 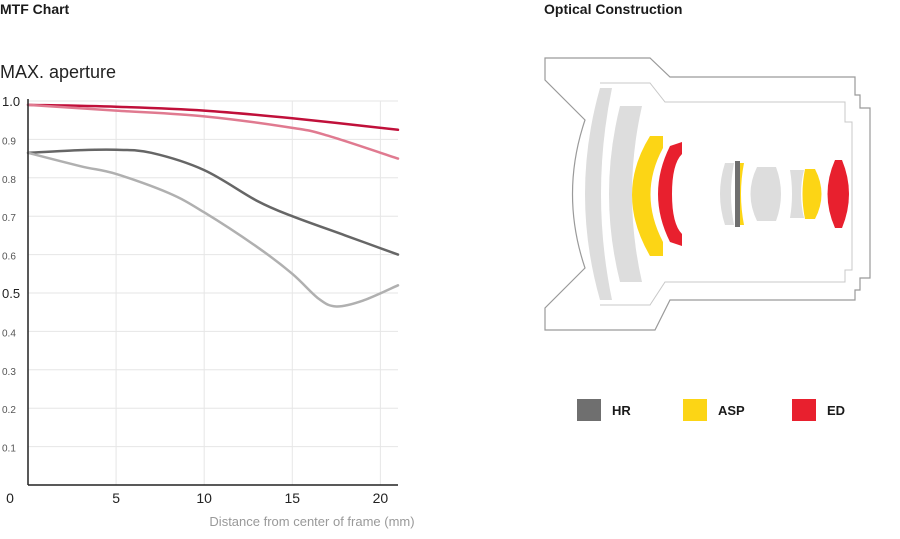 What do you see at coordinates (9, 449) in the screenshot?
I see `y-tick-label: 0.1` at bounding box center [9, 449].